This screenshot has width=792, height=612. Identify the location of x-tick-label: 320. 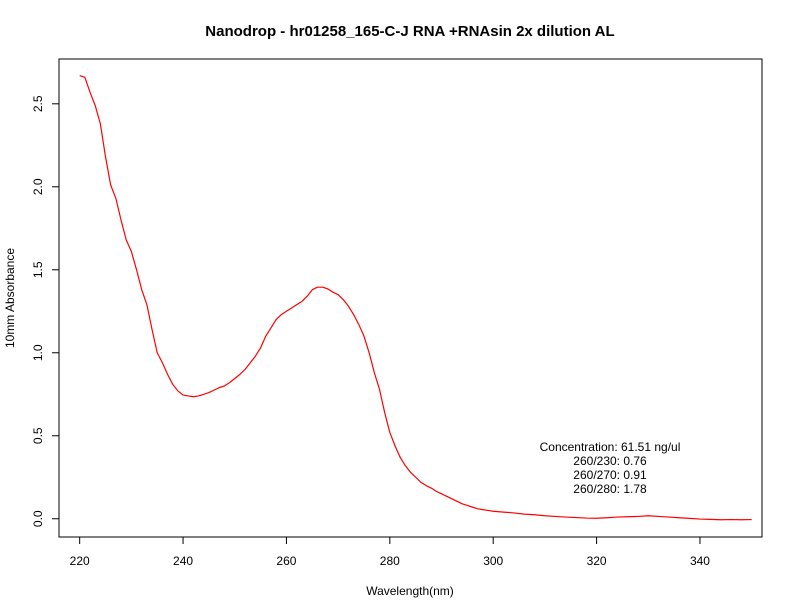
(597, 561).